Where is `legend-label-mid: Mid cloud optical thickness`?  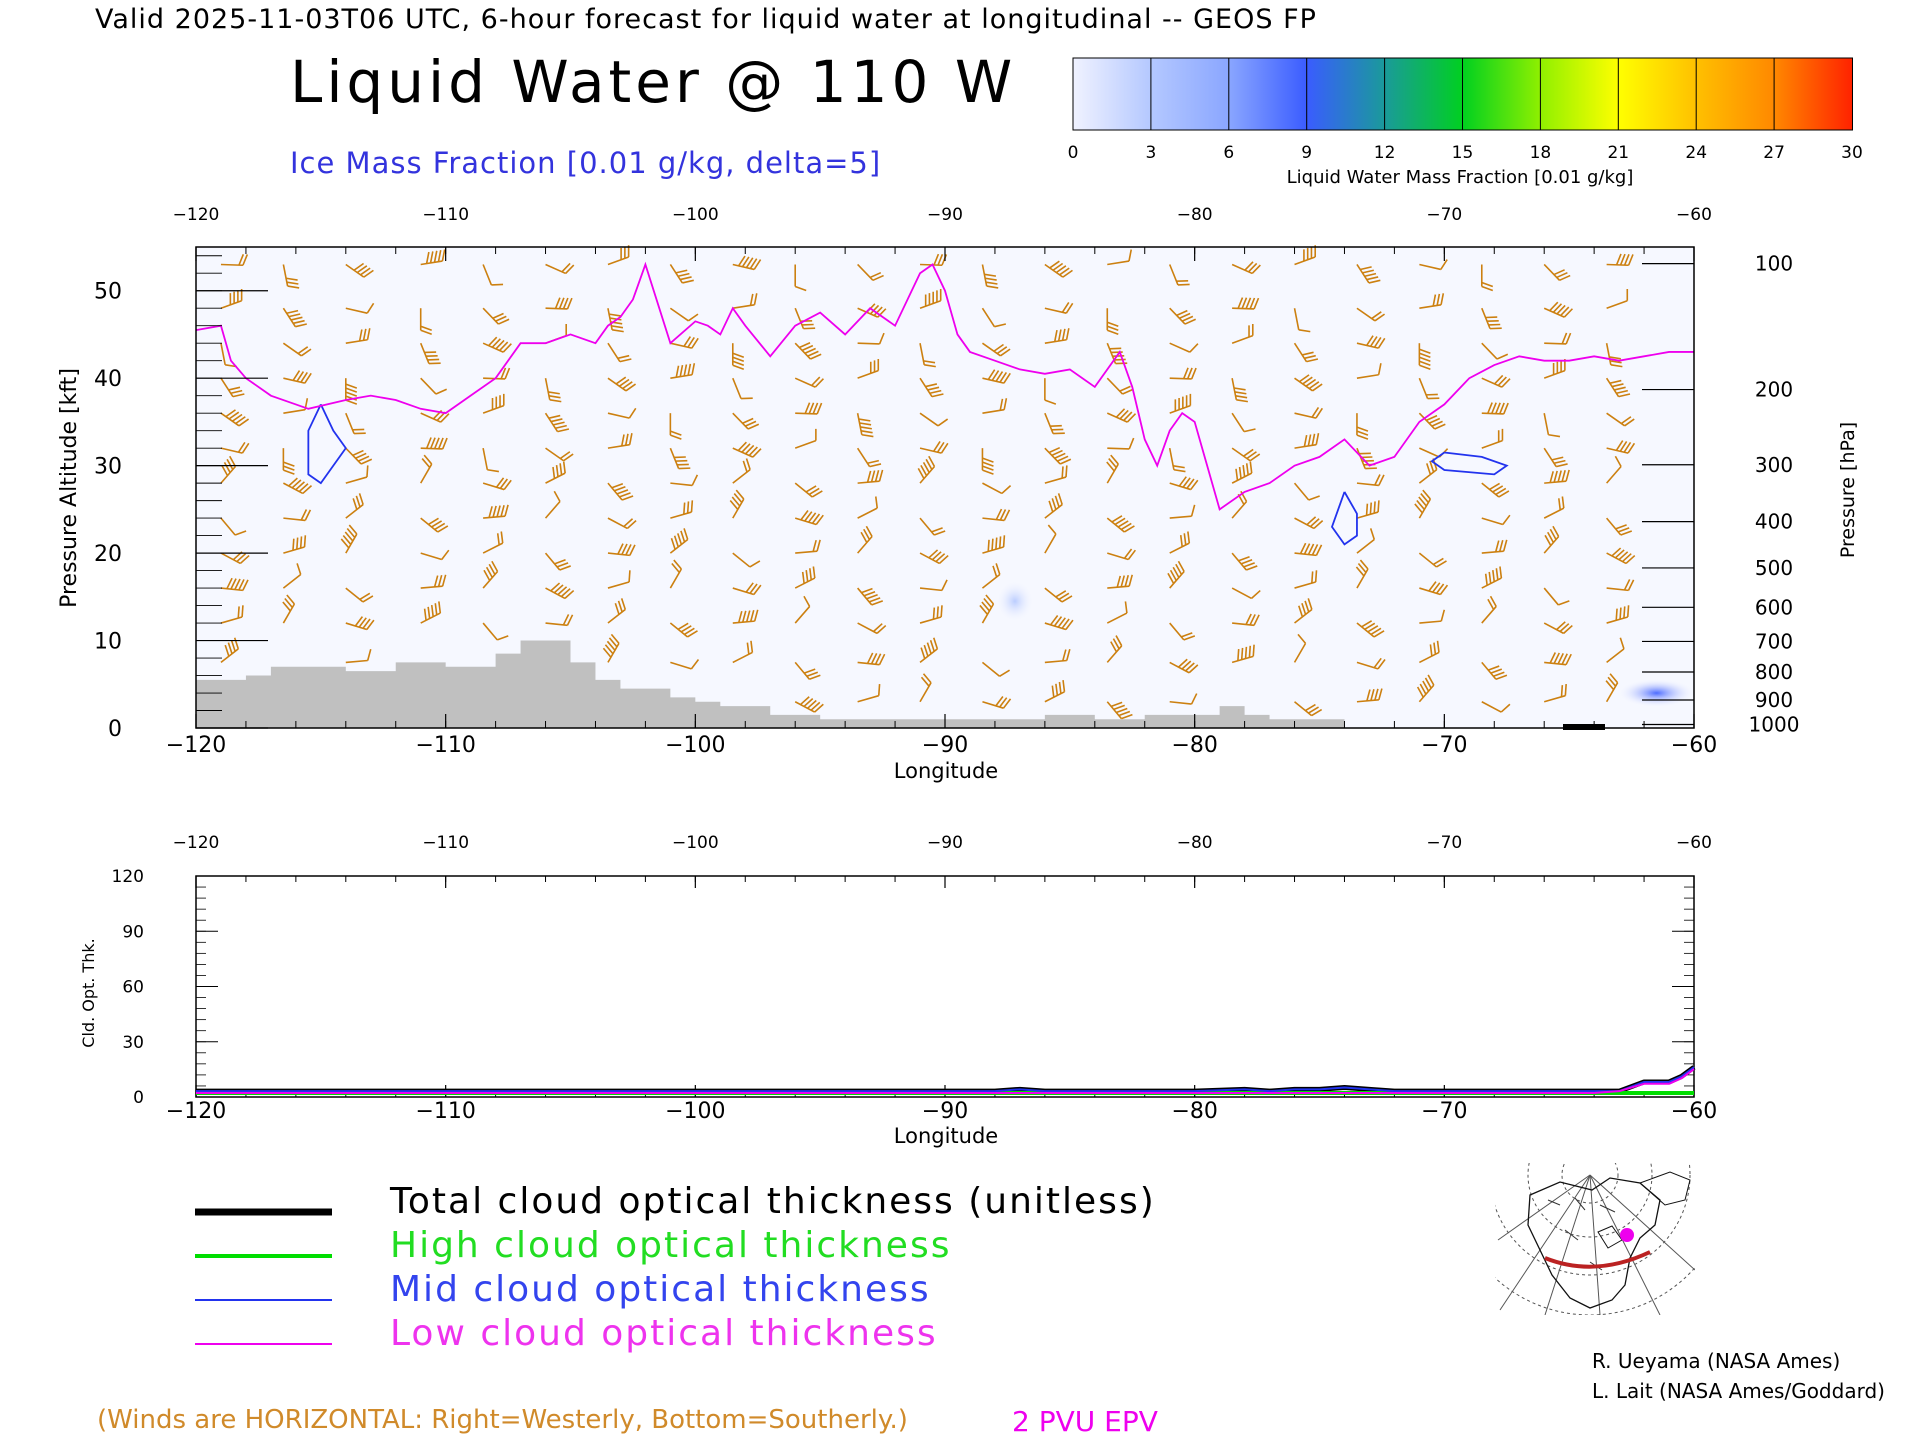
legend-label-mid: Mid cloud optical thickness is located at coordinates (660, 1289).